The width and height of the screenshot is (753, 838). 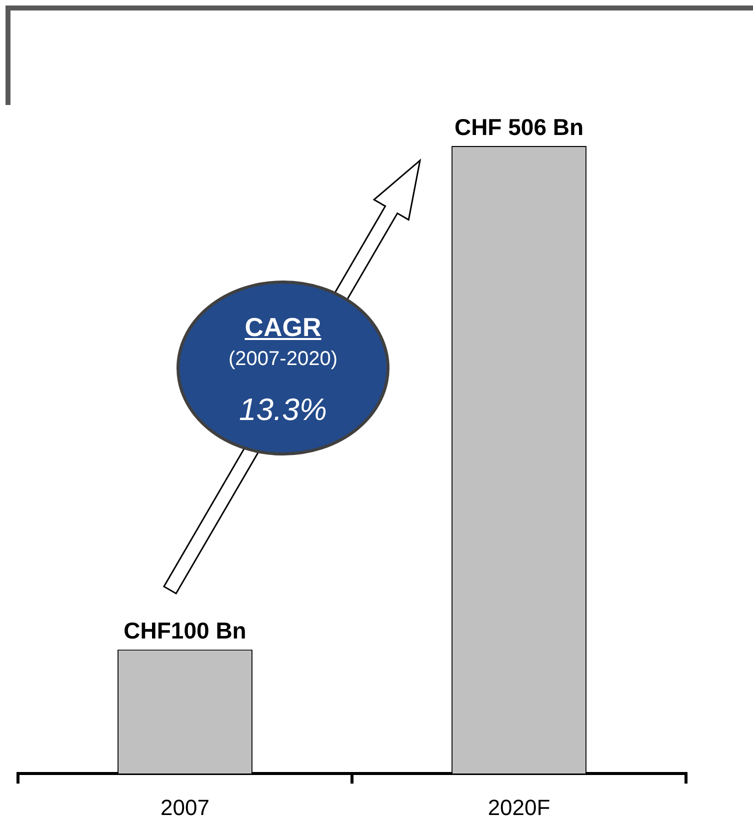 I want to click on annotation: (2007-2020), so click(x=283, y=359).